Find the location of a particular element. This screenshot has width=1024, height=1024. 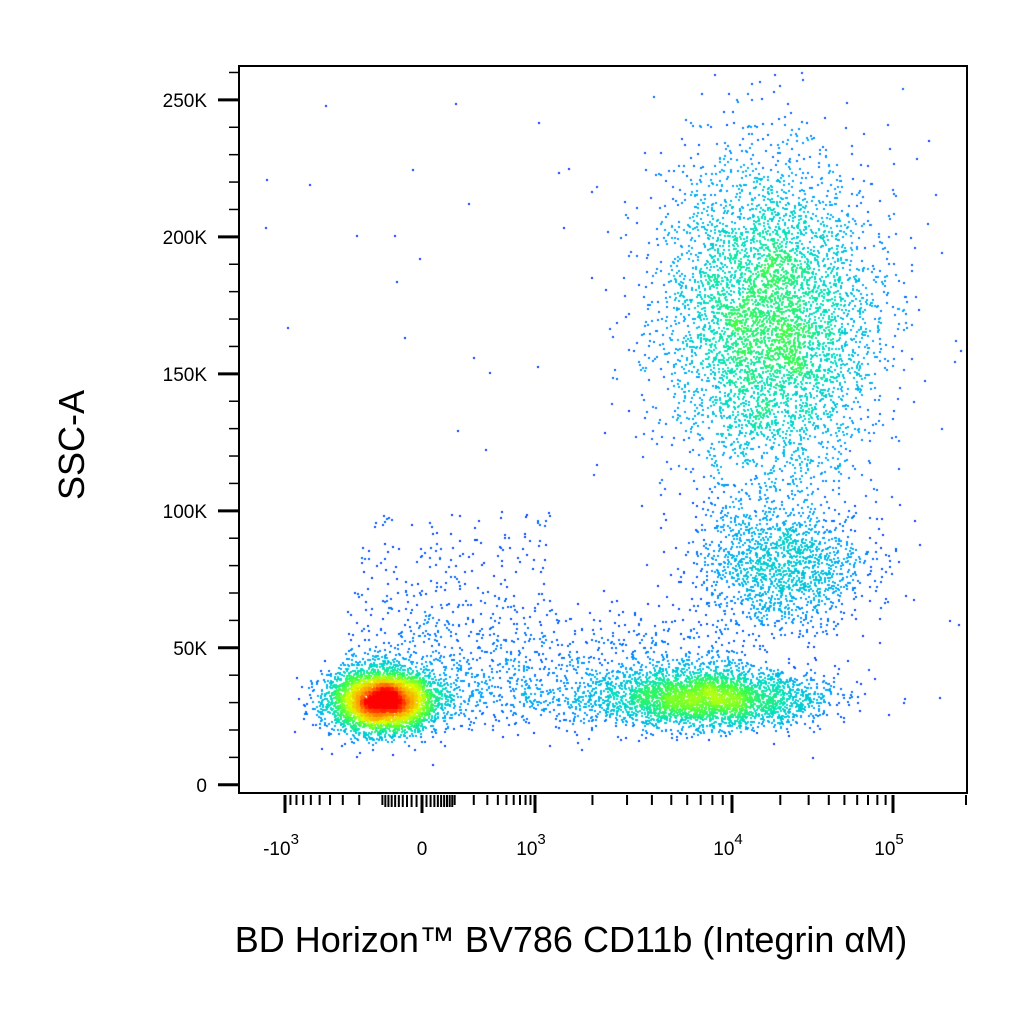

x-tick-label: 10³ is located at coordinates (530, 845).